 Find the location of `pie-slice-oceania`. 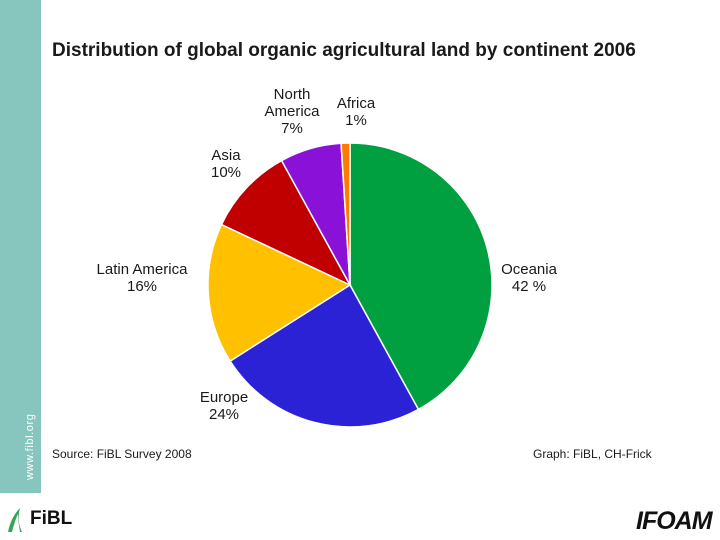

pie-slice-oceania is located at coordinates (421, 276).